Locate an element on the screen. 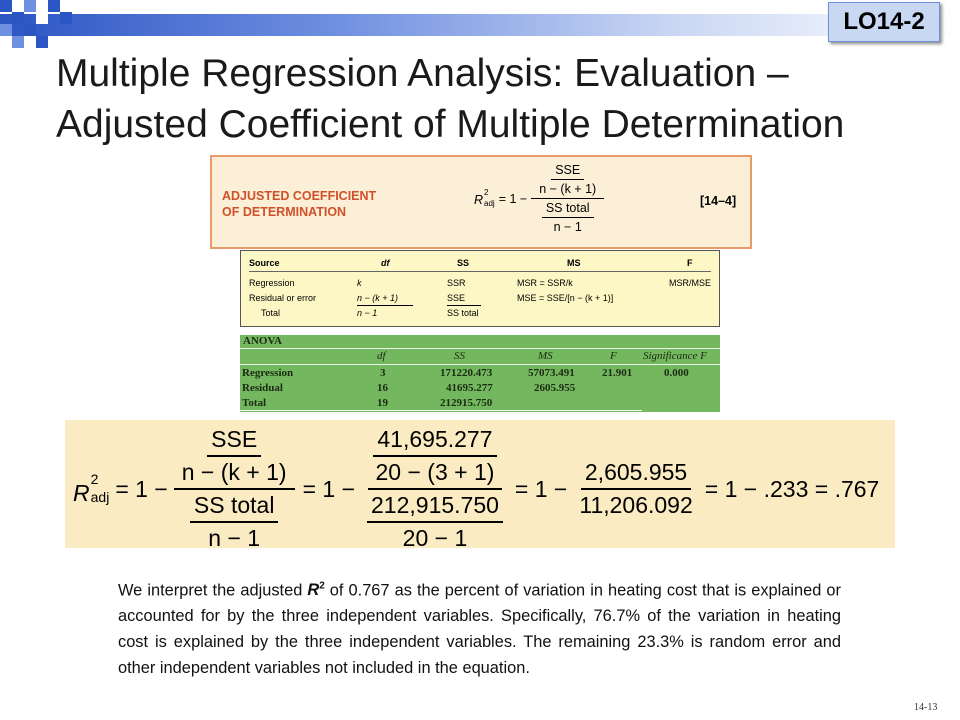 This screenshot has height=720, width=960. ss-underline is located at coordinates (464, 305).